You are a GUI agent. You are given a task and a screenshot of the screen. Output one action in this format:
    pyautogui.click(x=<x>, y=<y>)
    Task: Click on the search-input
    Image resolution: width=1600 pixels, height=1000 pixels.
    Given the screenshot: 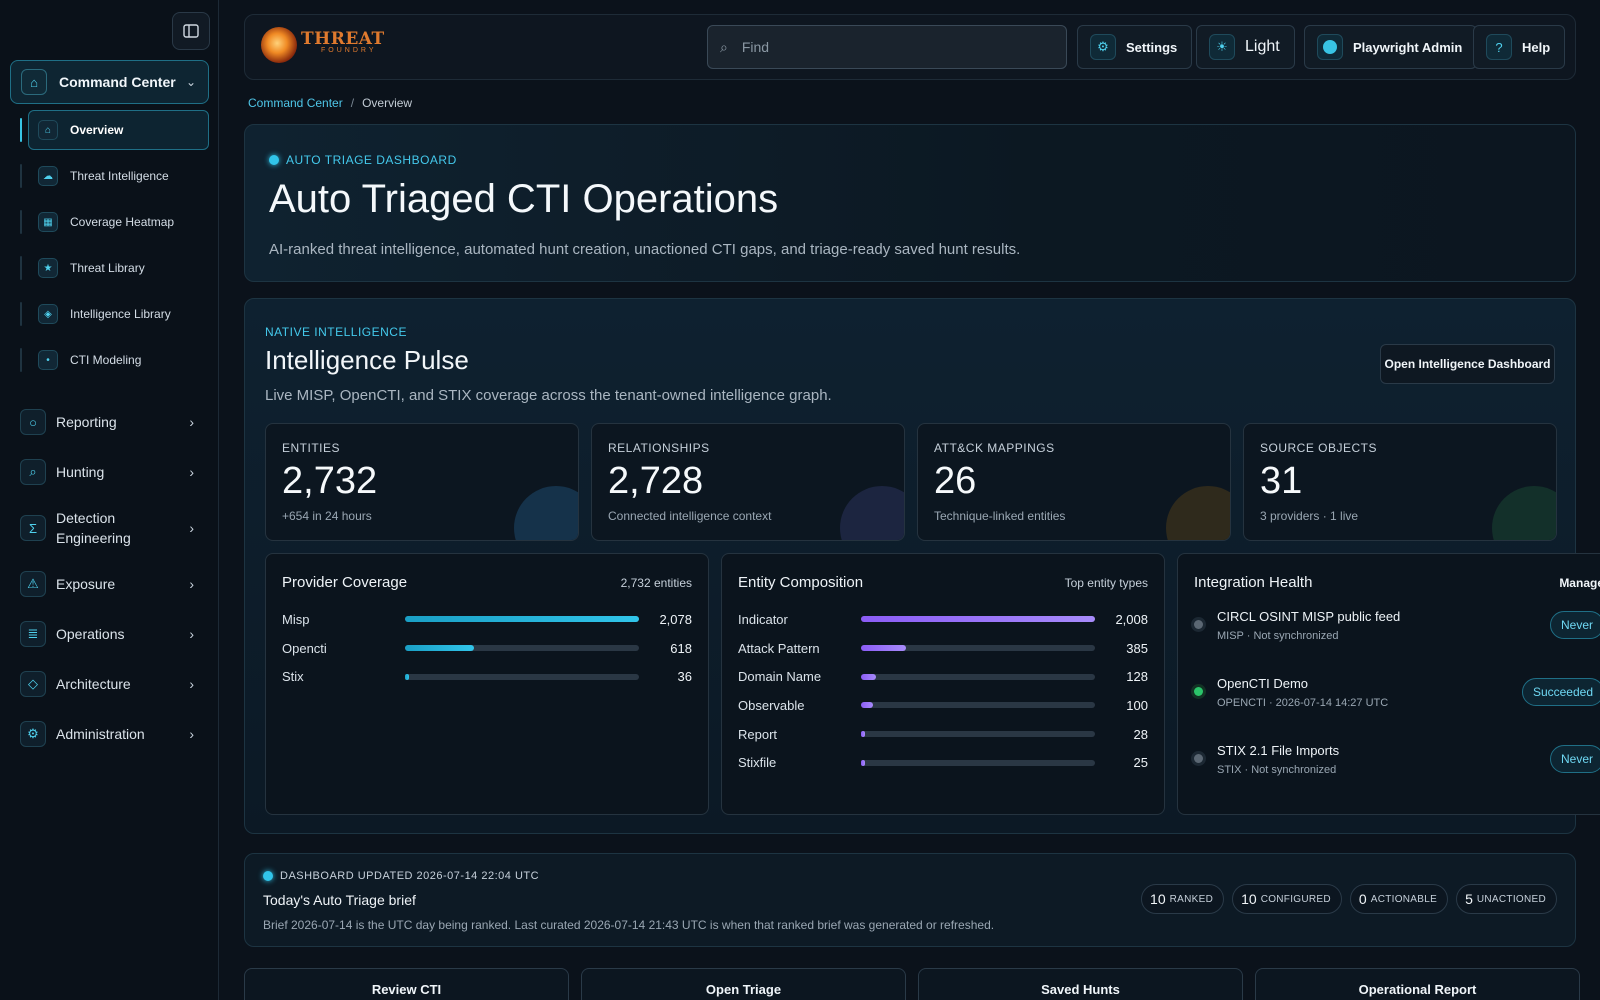 What is the action you would take?
    pyautogui.click(x=891, y=47)
    